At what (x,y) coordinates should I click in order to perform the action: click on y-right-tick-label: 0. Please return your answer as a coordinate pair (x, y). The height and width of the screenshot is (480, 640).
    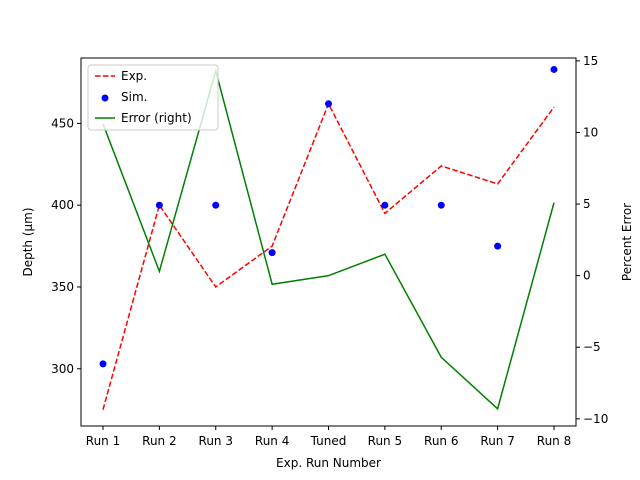
    Looking at the image, I should click on (587, 276).